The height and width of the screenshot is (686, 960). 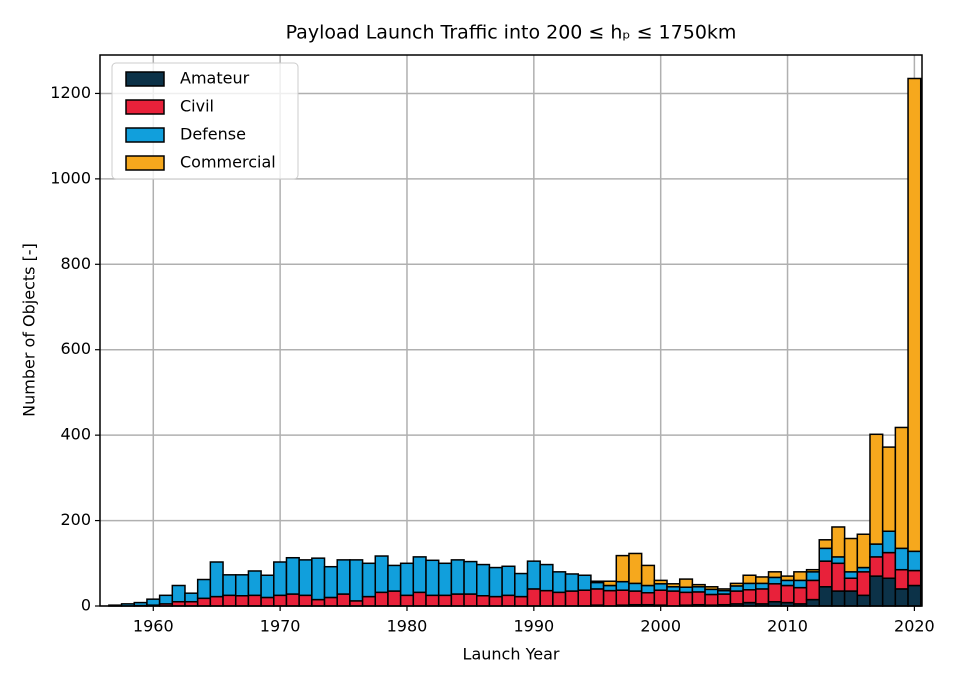 I want to click on legend-frame, so click(x=205, y=121).